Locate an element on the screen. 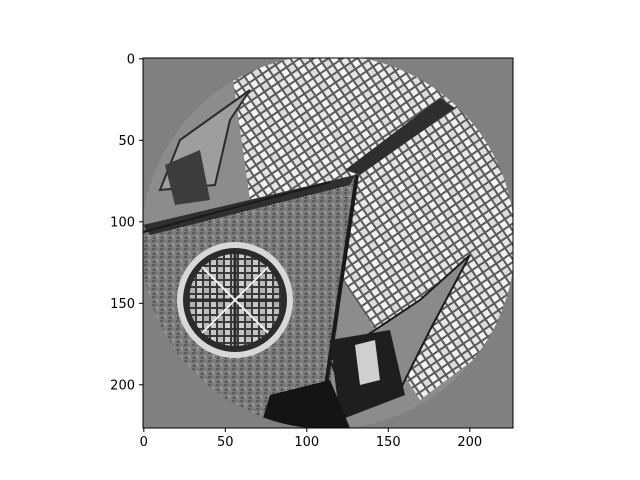 Image resolution: width=640 pixels, height=480 pixels. x-tick-label: 150 is located at coordinates (388, 442).